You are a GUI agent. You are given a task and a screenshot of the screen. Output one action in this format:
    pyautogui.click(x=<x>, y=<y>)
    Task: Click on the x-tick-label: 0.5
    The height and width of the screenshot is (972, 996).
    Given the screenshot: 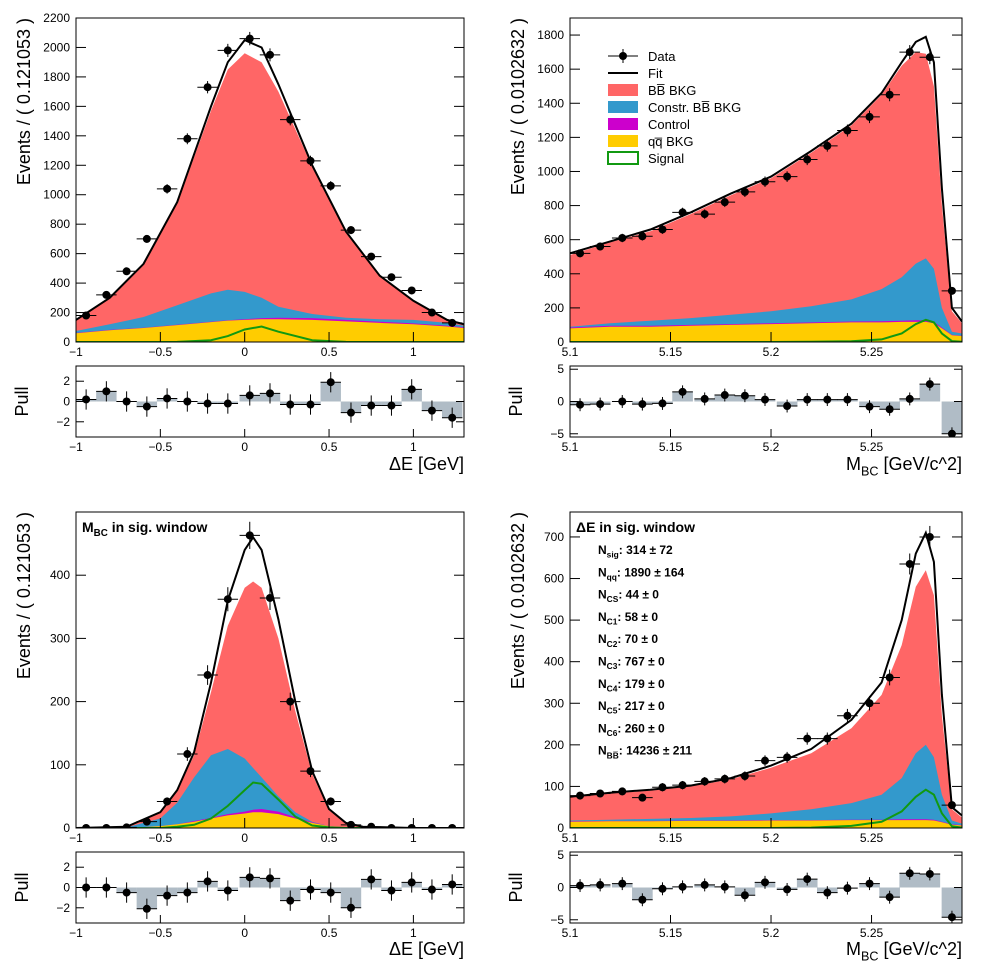 What is the action you would take?
    pyautogui.click(x=329, y=352)
    